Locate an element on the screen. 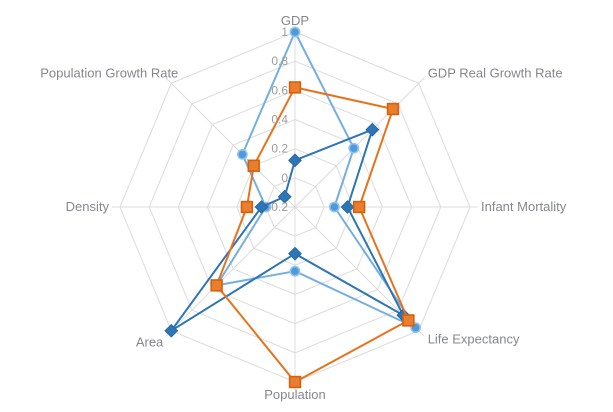 The height and width of the screenshot is (412, 613). axis-label-life-expectancy: Life Expectancy is located at coordinates (474, 339).